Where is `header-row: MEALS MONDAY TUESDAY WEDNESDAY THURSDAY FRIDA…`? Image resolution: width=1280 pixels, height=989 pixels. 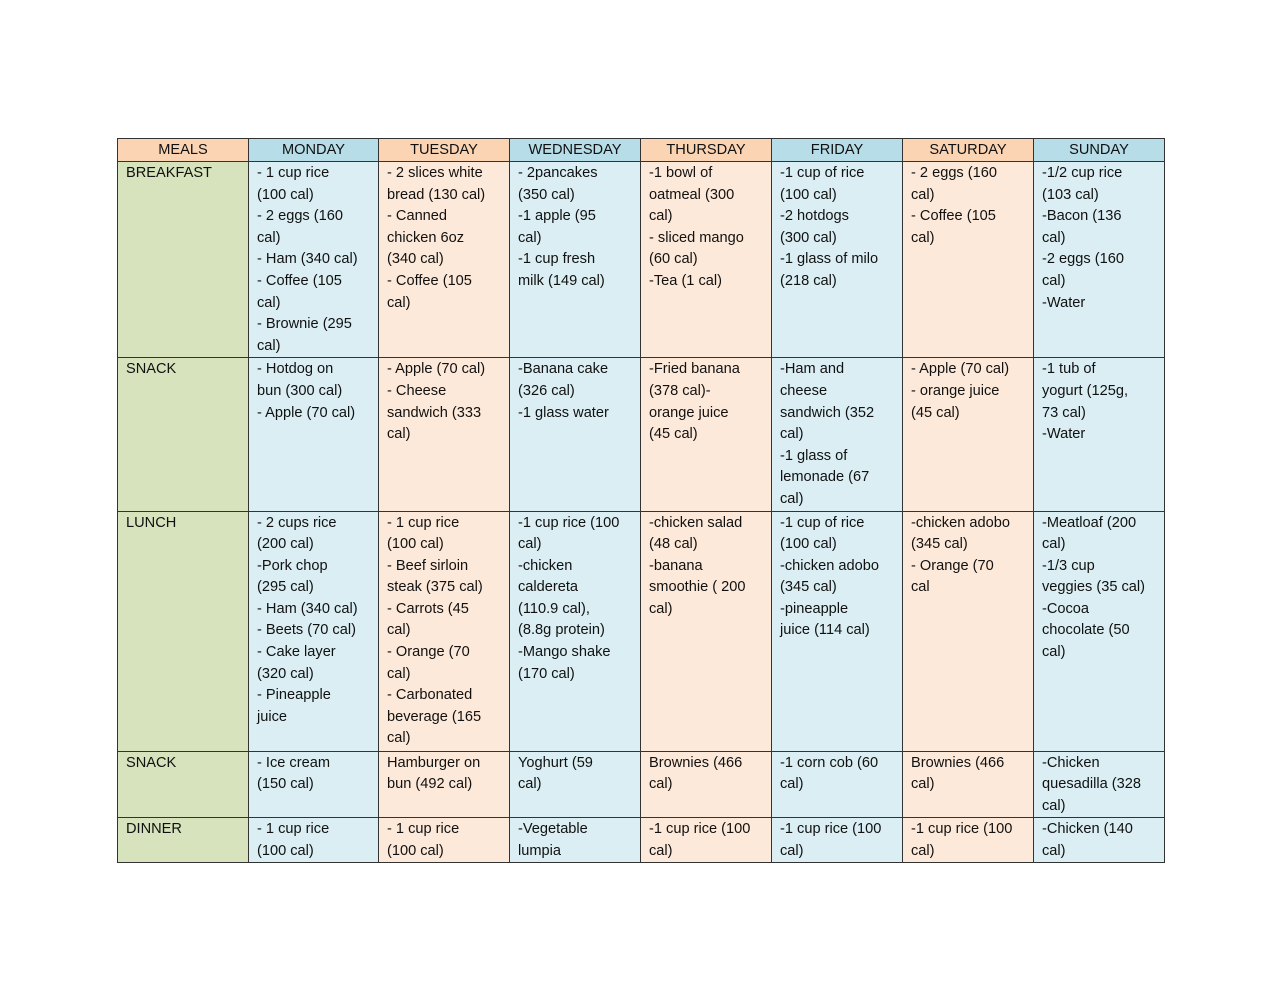
header-row: MEALS MONDAY TUESDAY WEDNESDAY THURSDAY FRIDA… is located at coordinates (641, 150).